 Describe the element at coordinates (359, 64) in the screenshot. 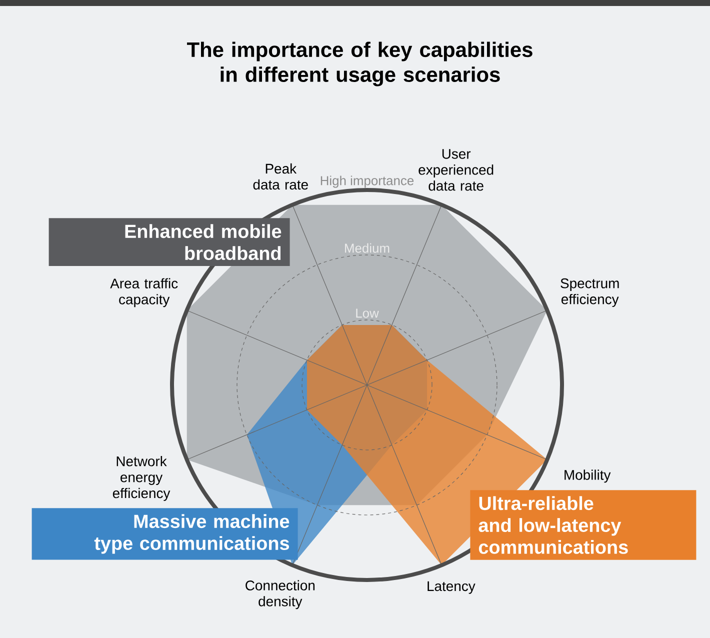

I see `chart-title: The importance of key capabilities in different usage scenarios` at that location.